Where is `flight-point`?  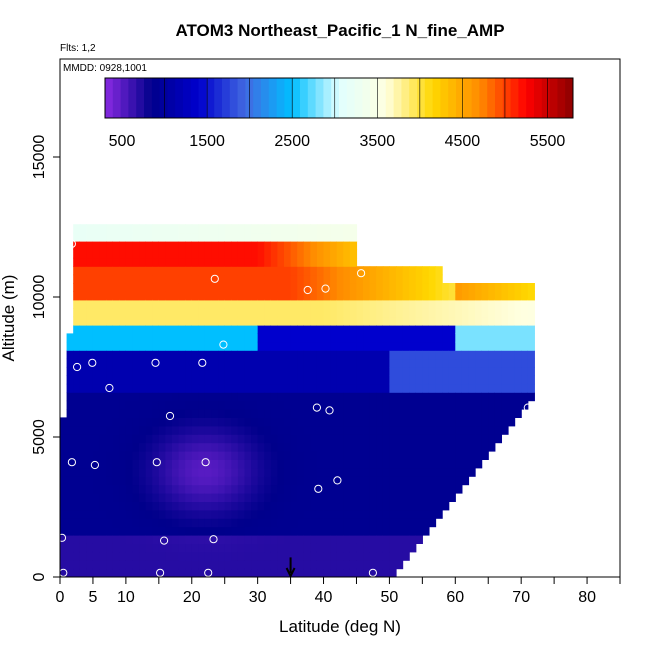 flight-point is located at coordinates (95, 465).